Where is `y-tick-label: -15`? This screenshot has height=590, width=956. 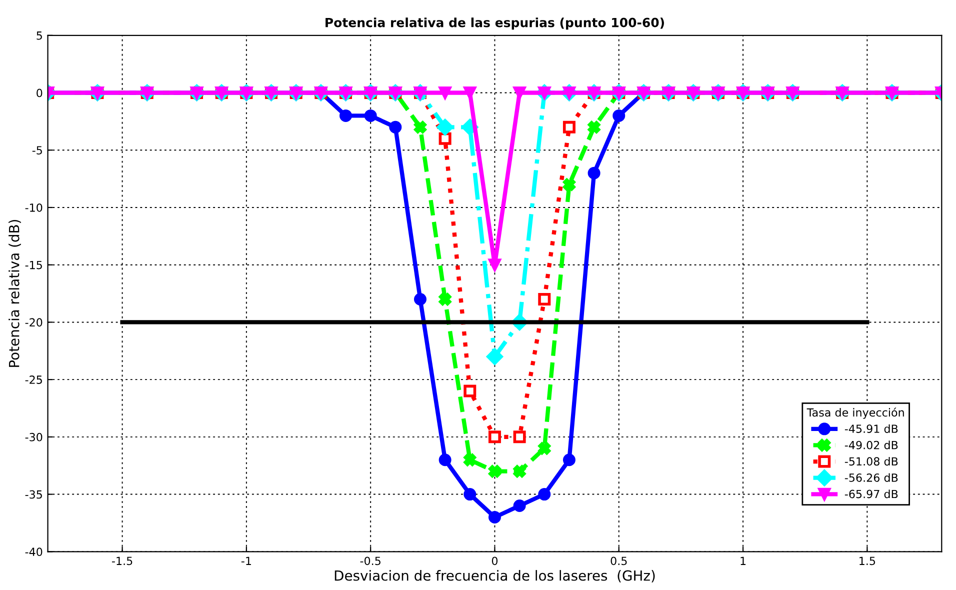 y-tick-label: -15 is located at coordinates (33, 265).